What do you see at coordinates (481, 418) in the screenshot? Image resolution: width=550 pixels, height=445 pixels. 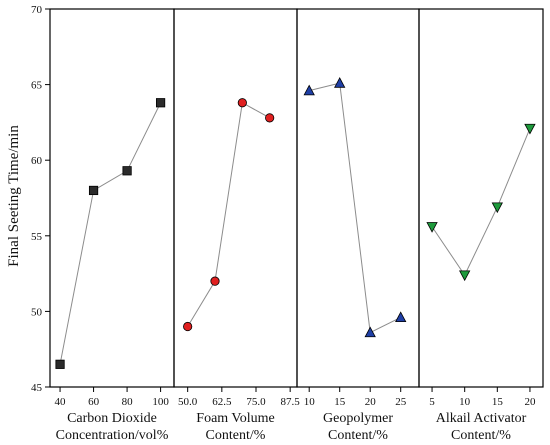 I see `x-axis-label: Alkail Activator` at bounding box center [481, 418].